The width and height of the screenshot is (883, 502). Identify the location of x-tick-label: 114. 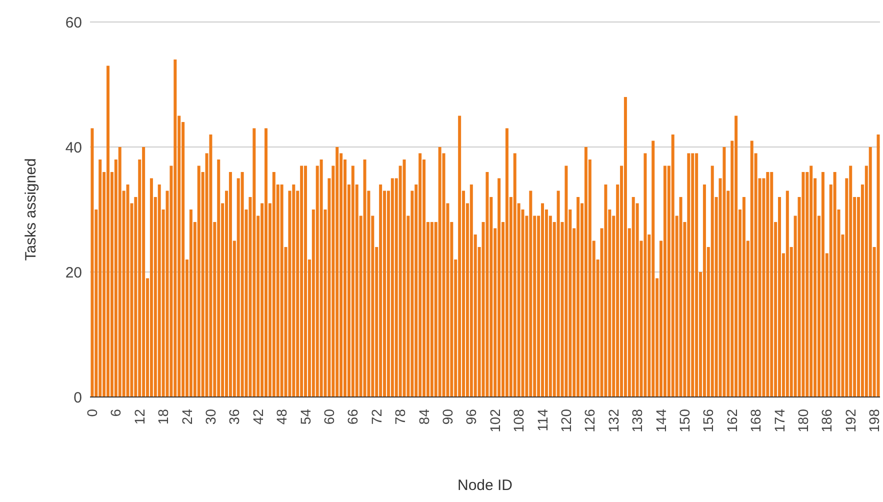
(542, 420).